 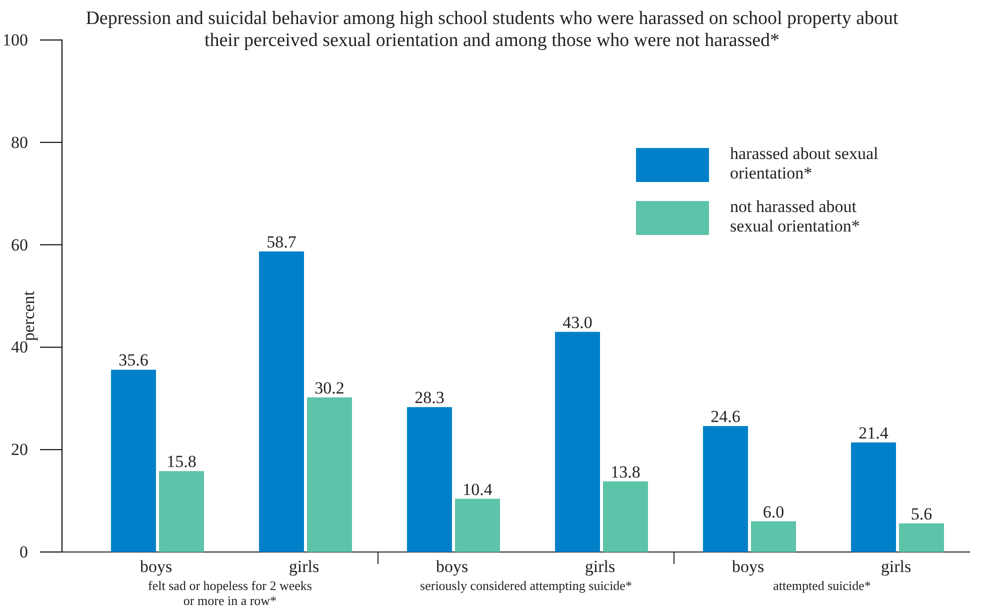 What do you see at coordinates (804, 163) in the screenshot?
I see `legend-label: harassed about sexual orientation*` at bounding box center [804, 163].